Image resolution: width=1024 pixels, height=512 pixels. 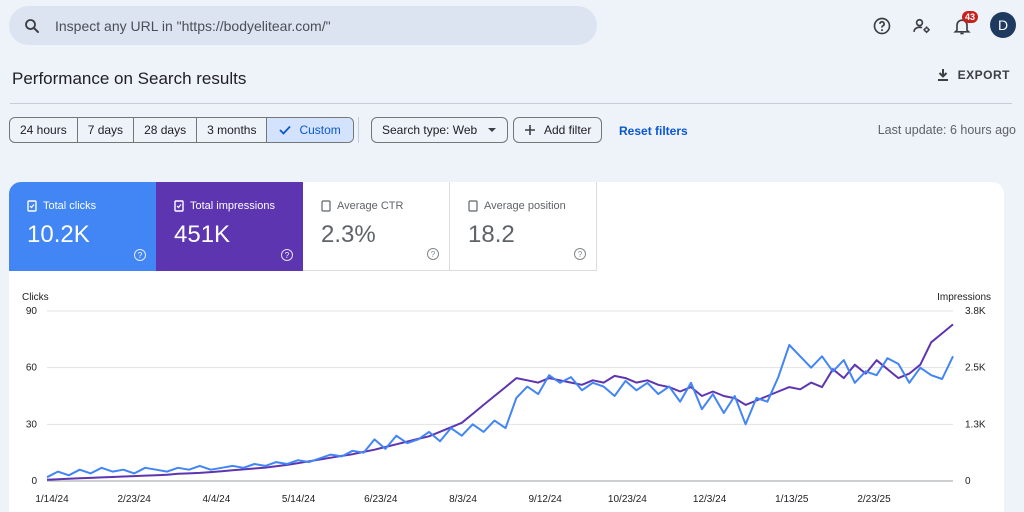 I want to click on reset-filters-link: Reset filters, so click(x=653, y=131).